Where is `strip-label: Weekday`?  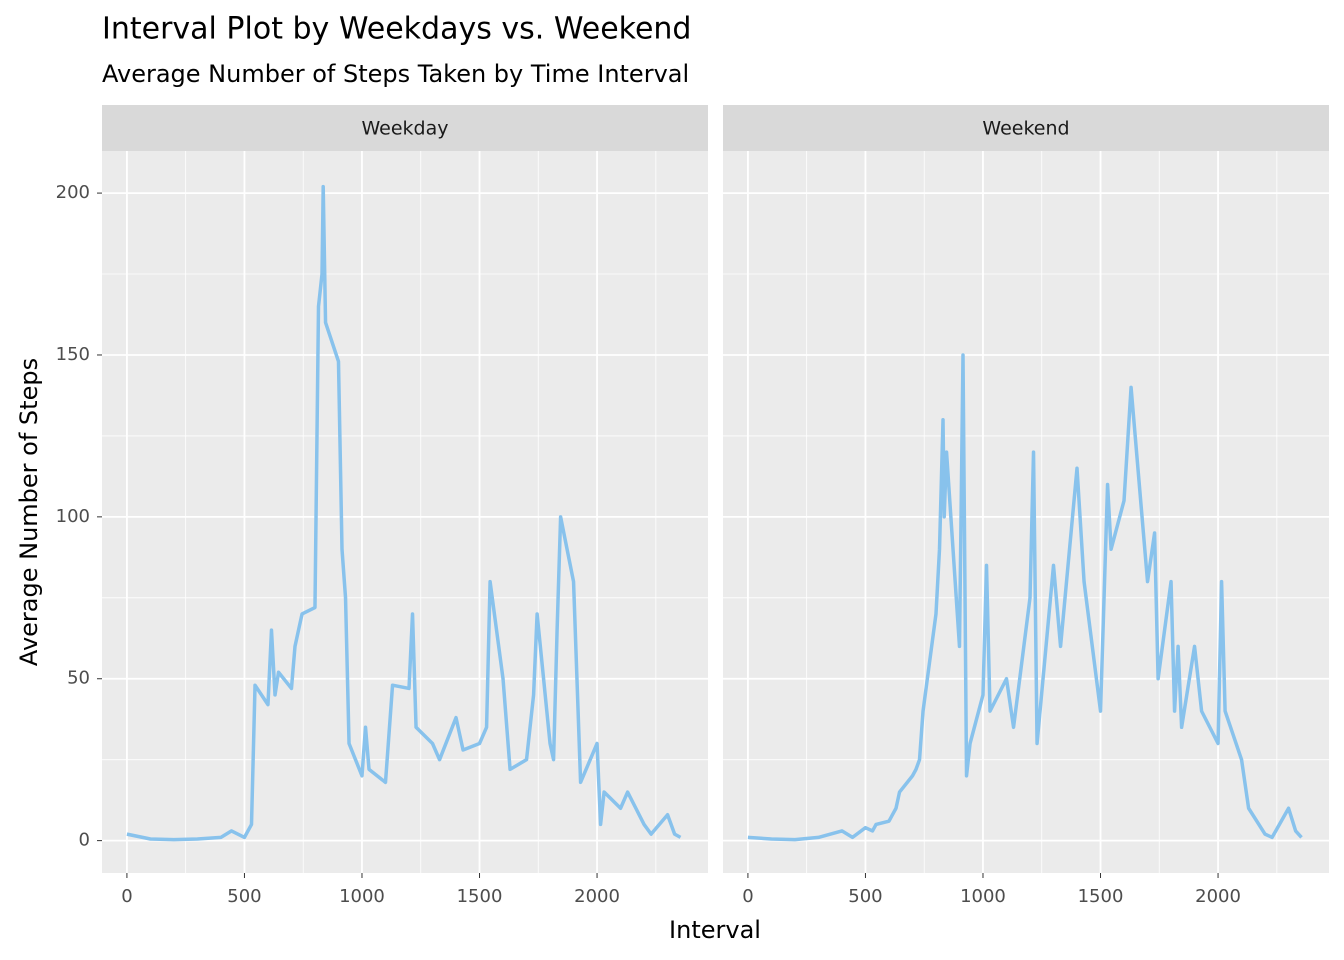
strip-label: Weekday is located at coordinates (404, 129).